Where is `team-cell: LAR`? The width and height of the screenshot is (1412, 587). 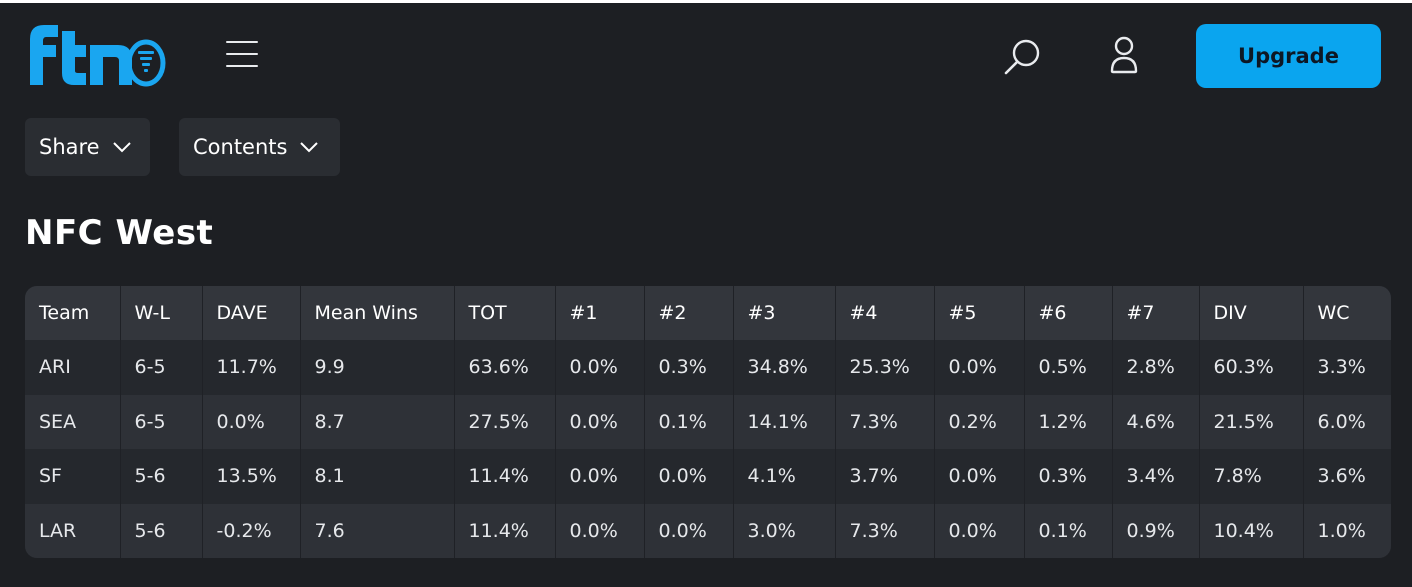 team-cell: LAR is located at coordinates (73, 530).